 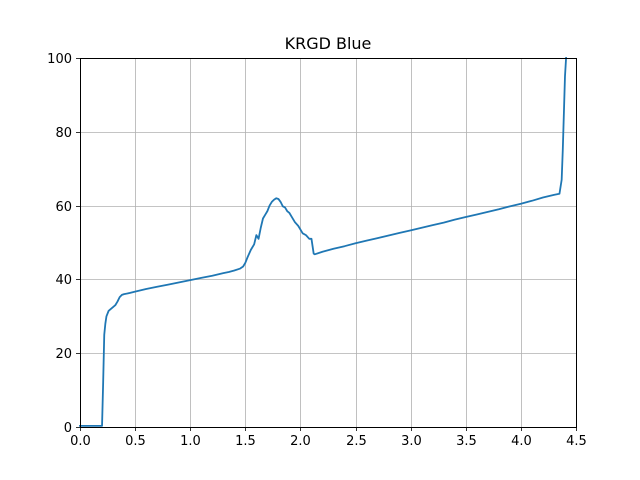 I want to click on y-tick-label: 100, so click(x=59, y=59).